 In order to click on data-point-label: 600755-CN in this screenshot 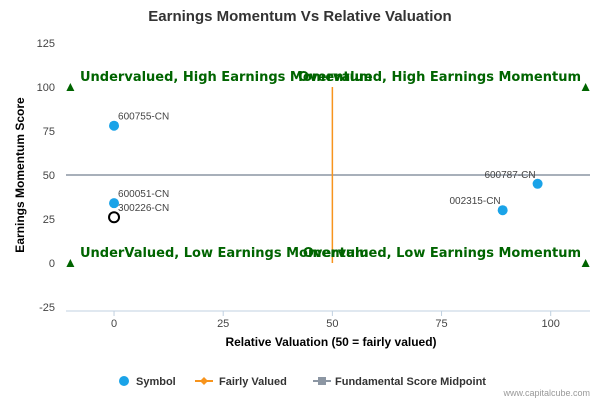, I will do `click(143, 117)`.